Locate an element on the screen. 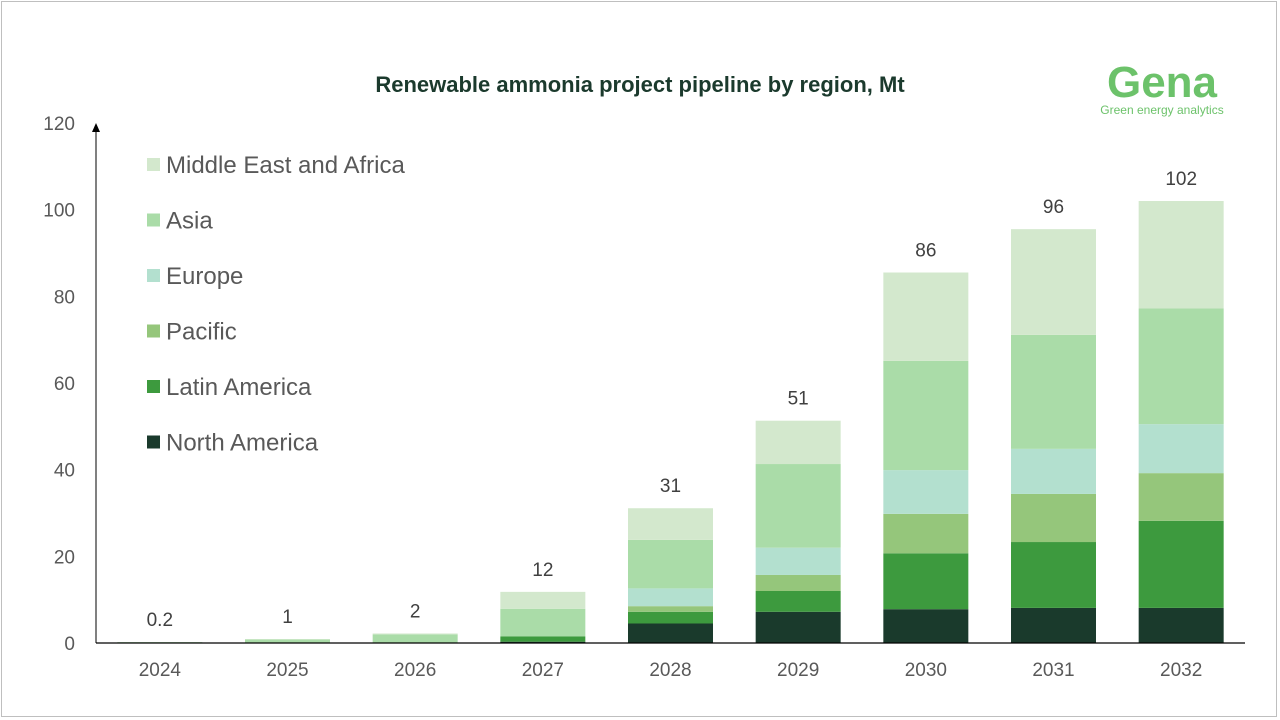 Image resolution: width=1280 pixels, height=720 pixels. total-label: 96 is located at coordinates (1053, 207).